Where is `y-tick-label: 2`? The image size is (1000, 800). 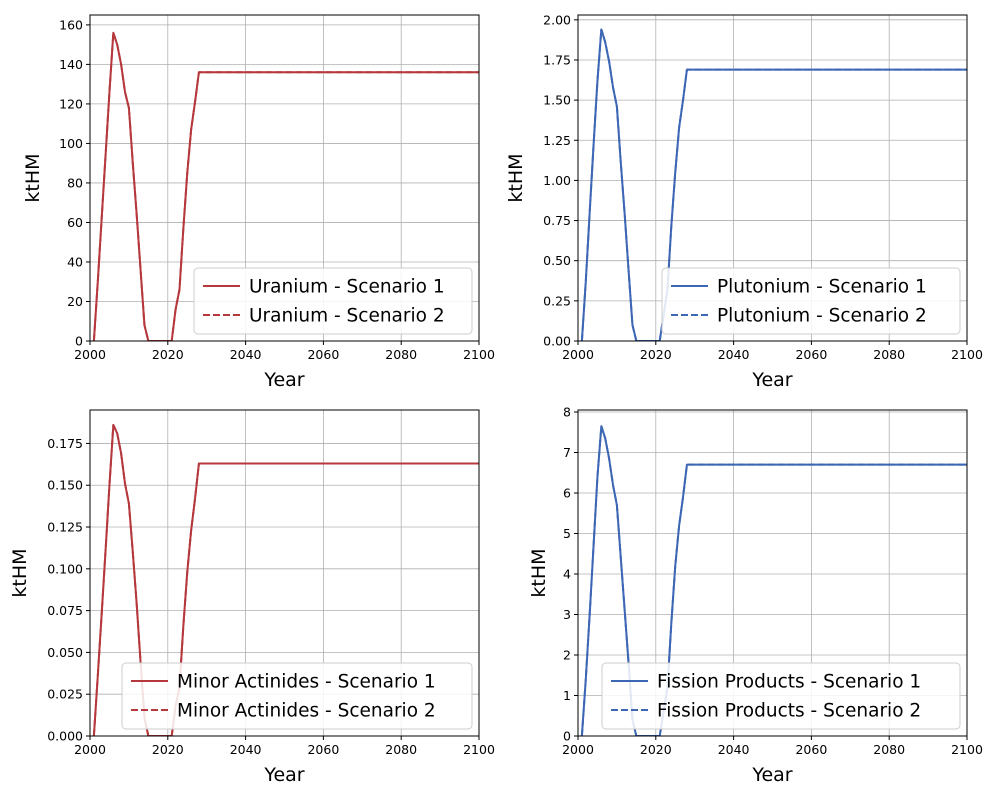 y-tick-label: 2 is located at coordinates (567, 655).